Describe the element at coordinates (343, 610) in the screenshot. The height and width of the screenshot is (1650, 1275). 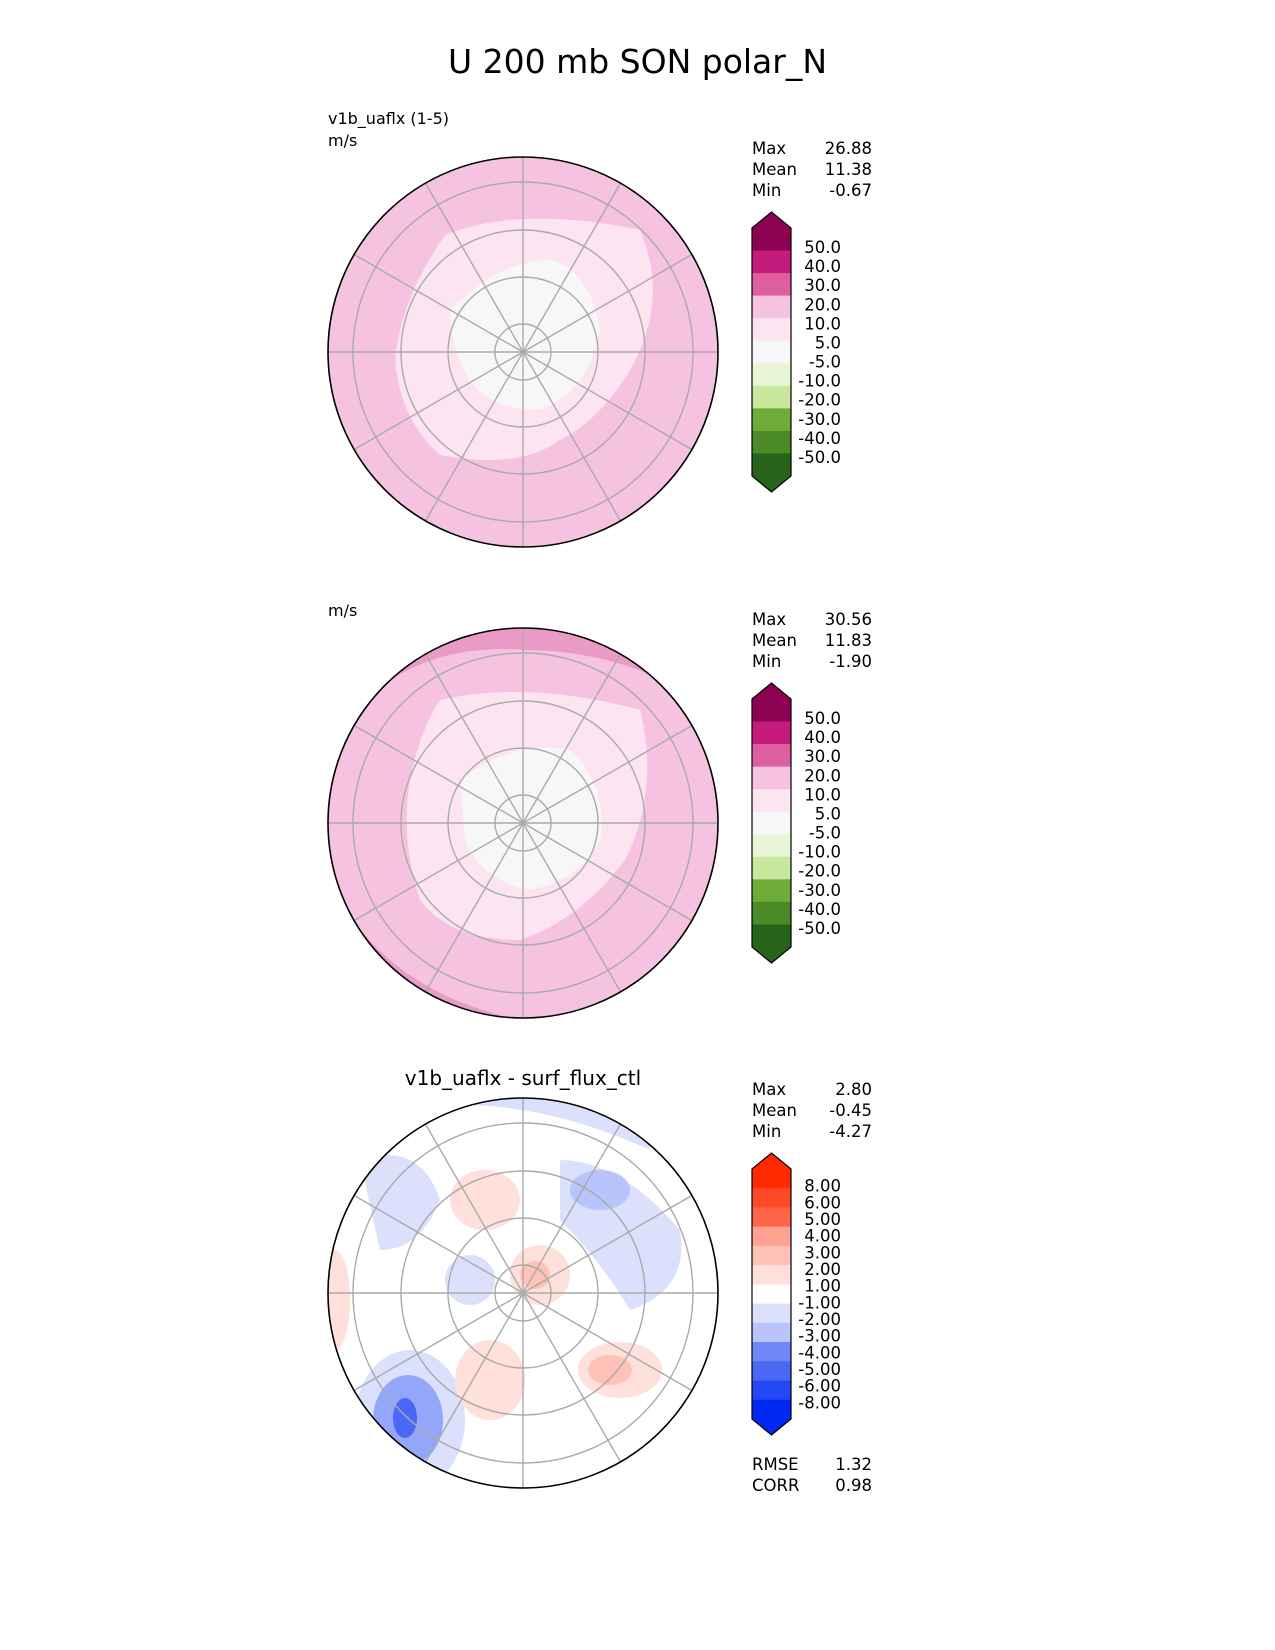
I see `panel2-units: m/s` at that location.